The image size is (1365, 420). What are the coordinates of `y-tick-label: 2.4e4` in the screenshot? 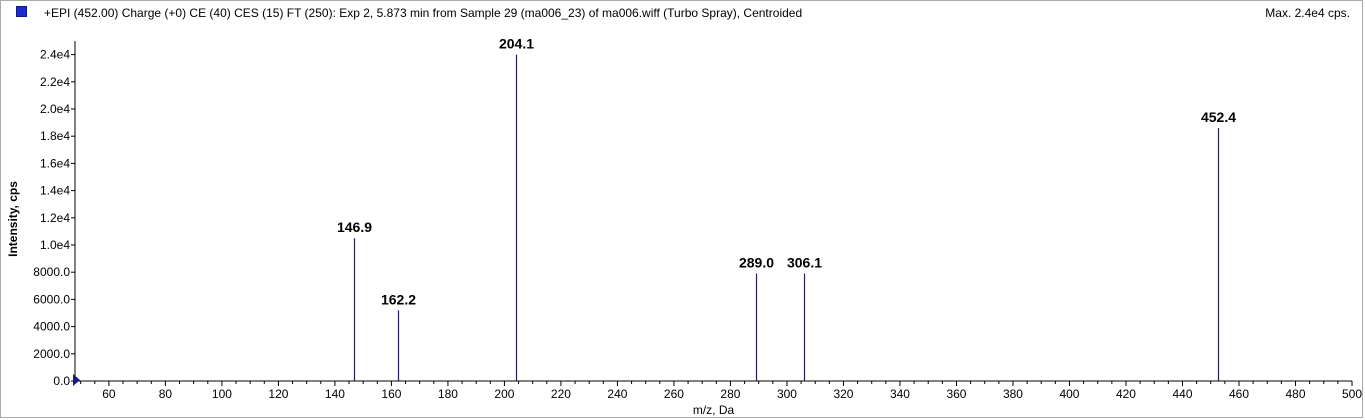 It's located at (55, 55).